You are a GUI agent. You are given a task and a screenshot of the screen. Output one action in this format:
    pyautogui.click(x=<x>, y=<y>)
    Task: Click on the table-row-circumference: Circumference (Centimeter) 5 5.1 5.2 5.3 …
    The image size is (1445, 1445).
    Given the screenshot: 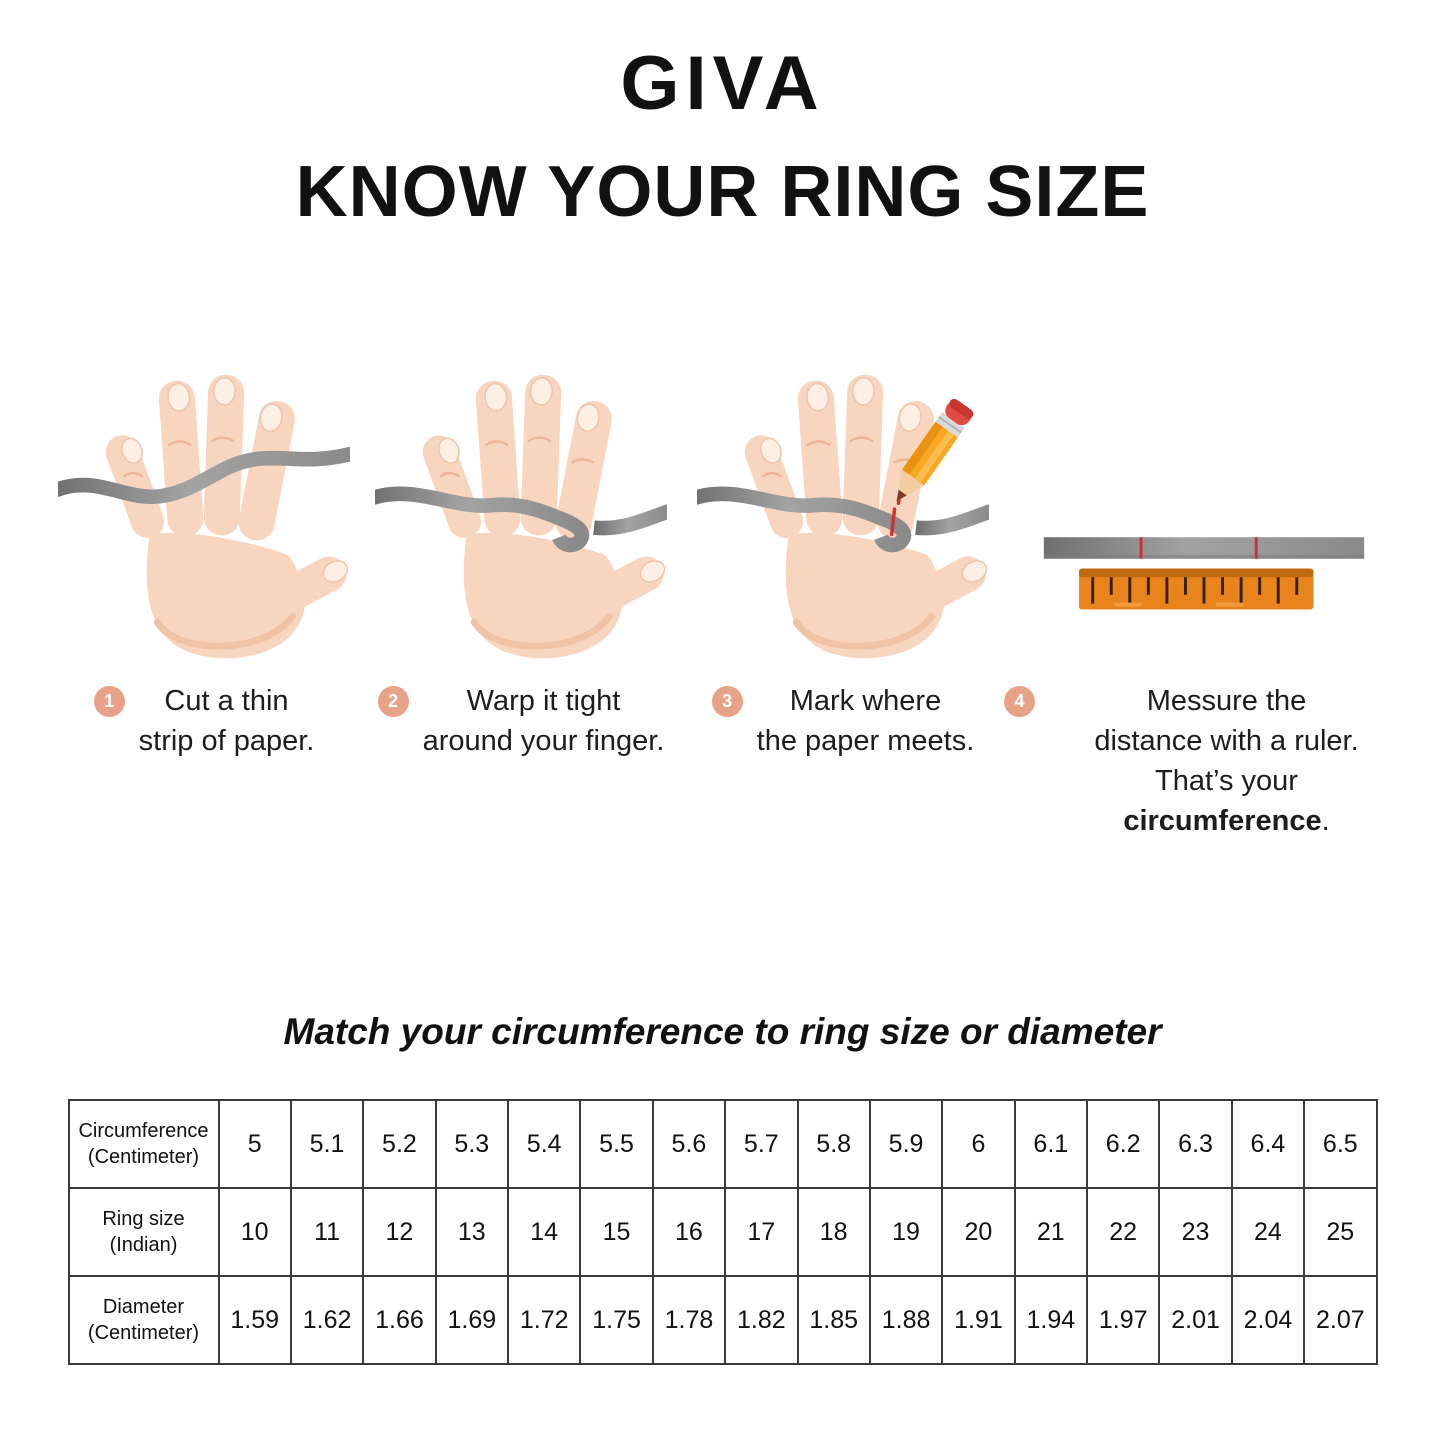 What is the action you would take?
    pyautogui.click(x=722, y=1144)
    